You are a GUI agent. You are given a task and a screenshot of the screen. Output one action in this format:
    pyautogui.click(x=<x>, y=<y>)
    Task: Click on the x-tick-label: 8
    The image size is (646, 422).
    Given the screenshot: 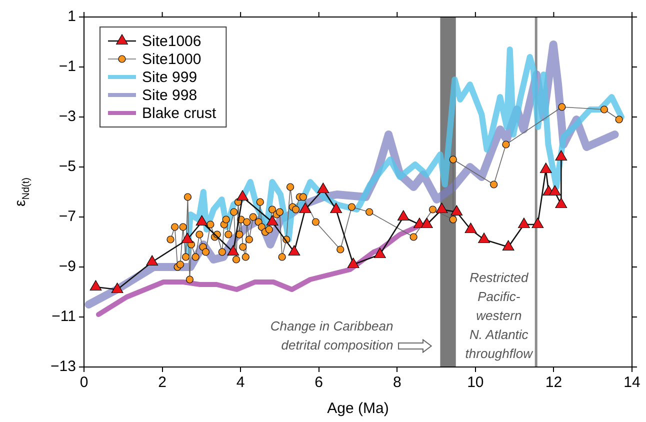 What is the action you would take?
    pyautogui.click(x=397, y=383)
    